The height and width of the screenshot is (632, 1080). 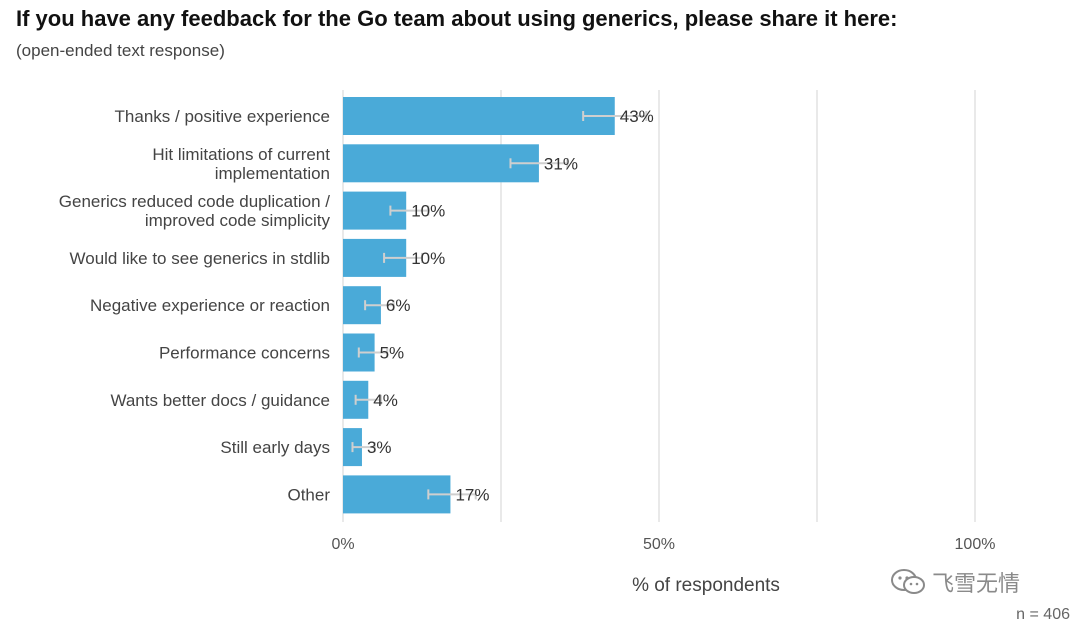 I want to click on watermark-text: 飞雪无情, so click(x=976, y=584).